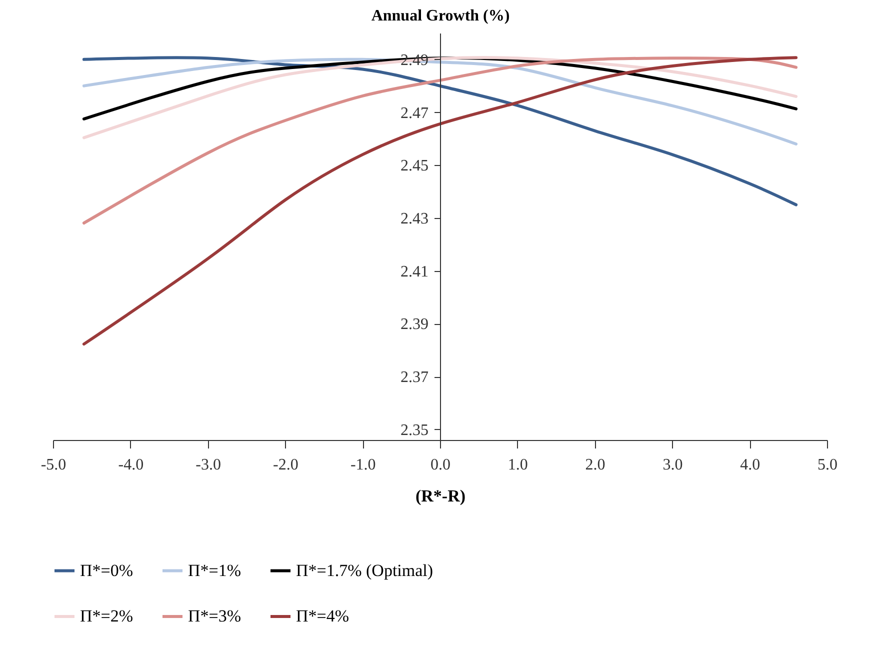  I want to click on y-tick-label: 2.39, so click(414, 325).